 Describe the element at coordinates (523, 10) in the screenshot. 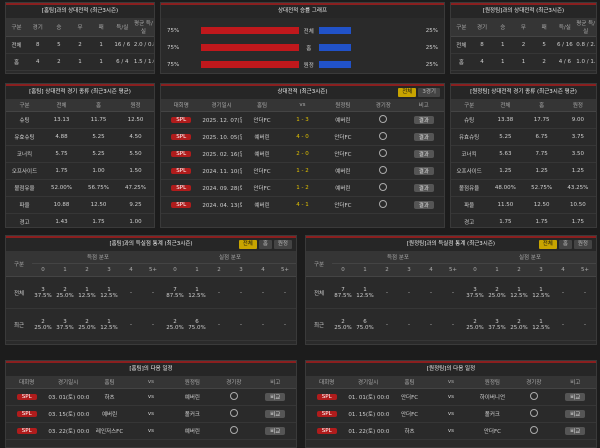

I see `panel-header: [원정팀]과의 상대전적 (최근3시즌)` at that location.